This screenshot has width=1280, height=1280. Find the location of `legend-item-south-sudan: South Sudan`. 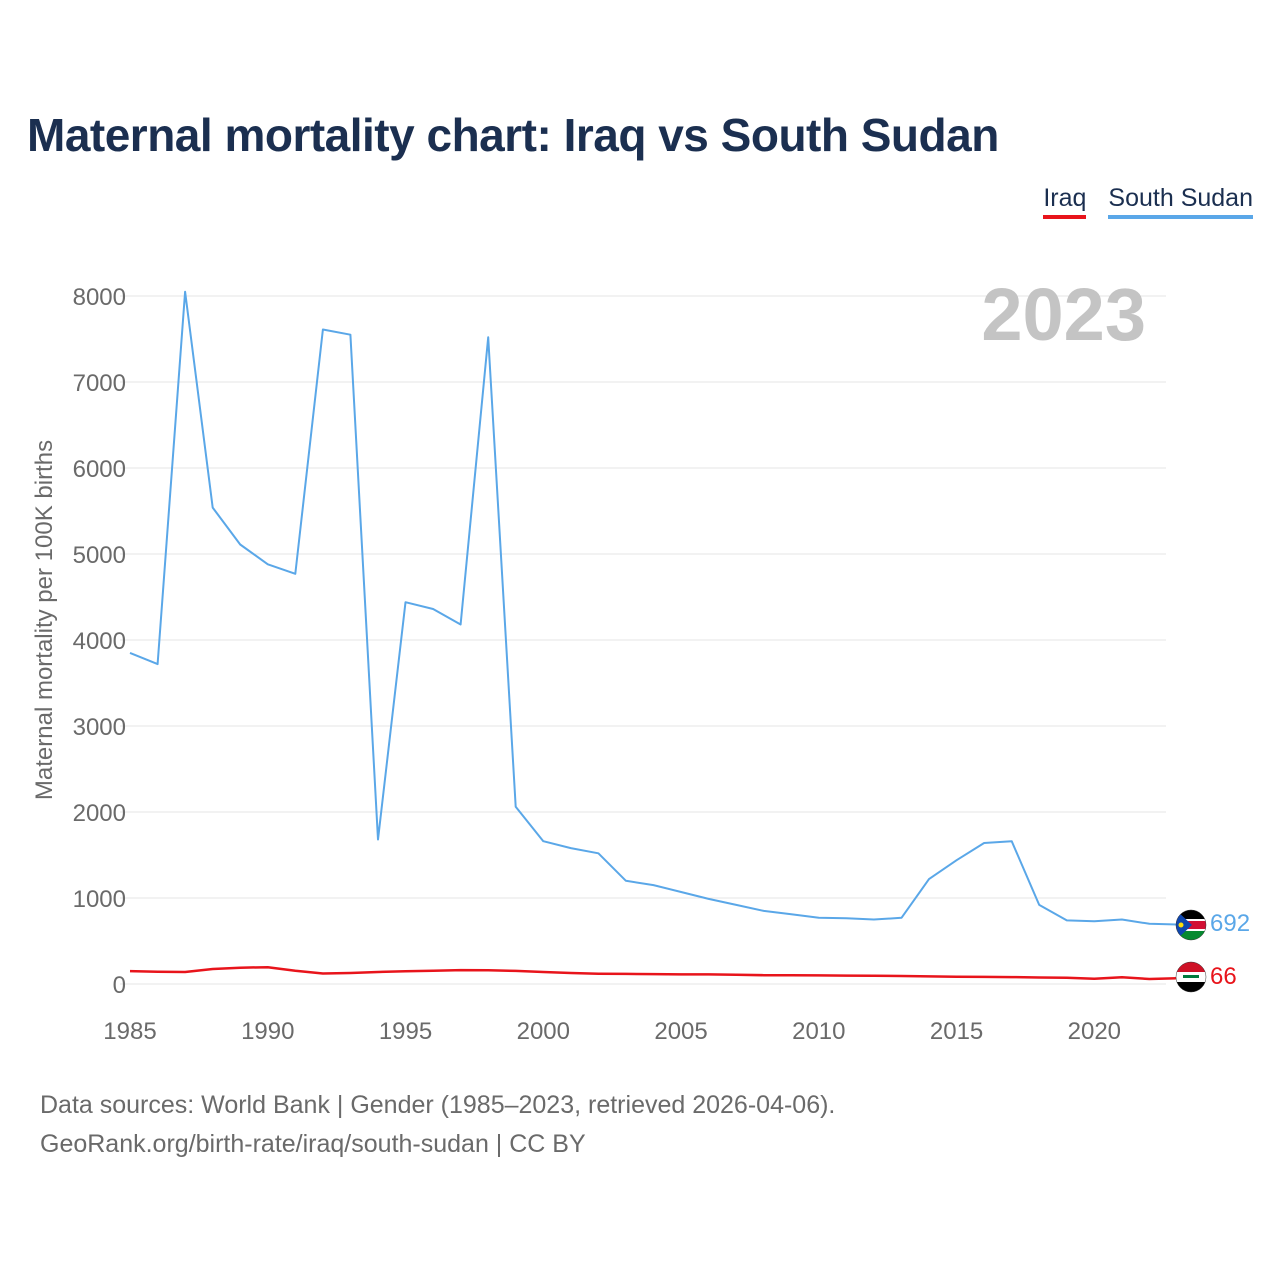

legend-item-south-sudan: South Sudan is located at coordinates (1180, 201).